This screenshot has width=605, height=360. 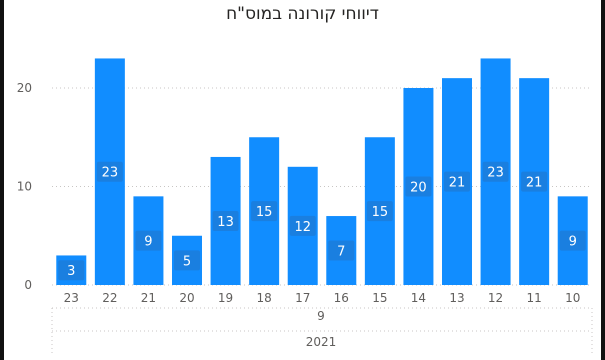 What do you see at coordinates (603, 180) in the screenshot?
I see `right-border` at bounding box center [603, 180].